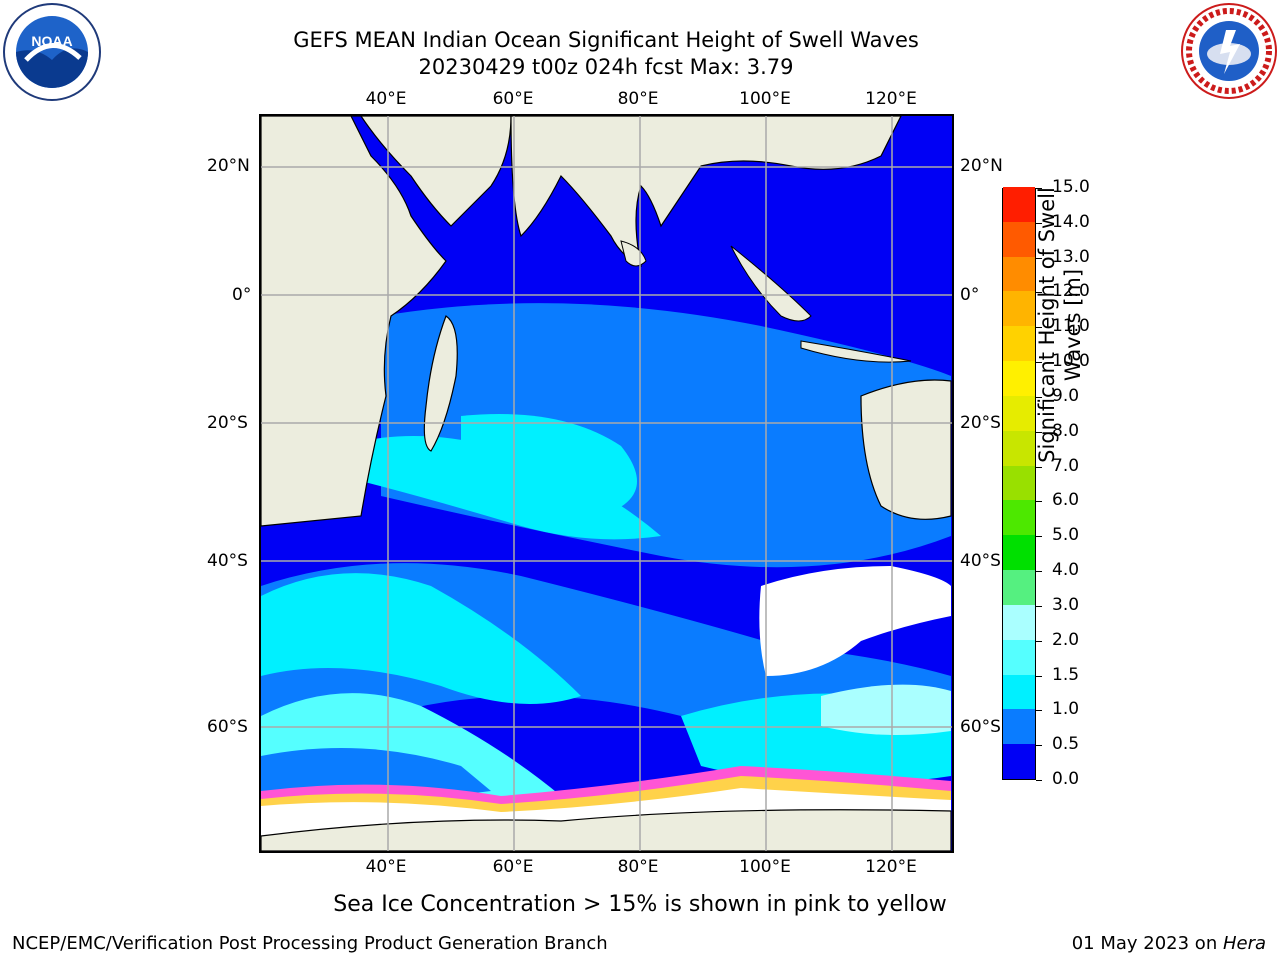  I want to click on colorbar-tick-label: 0.5, so click(1066, 744).